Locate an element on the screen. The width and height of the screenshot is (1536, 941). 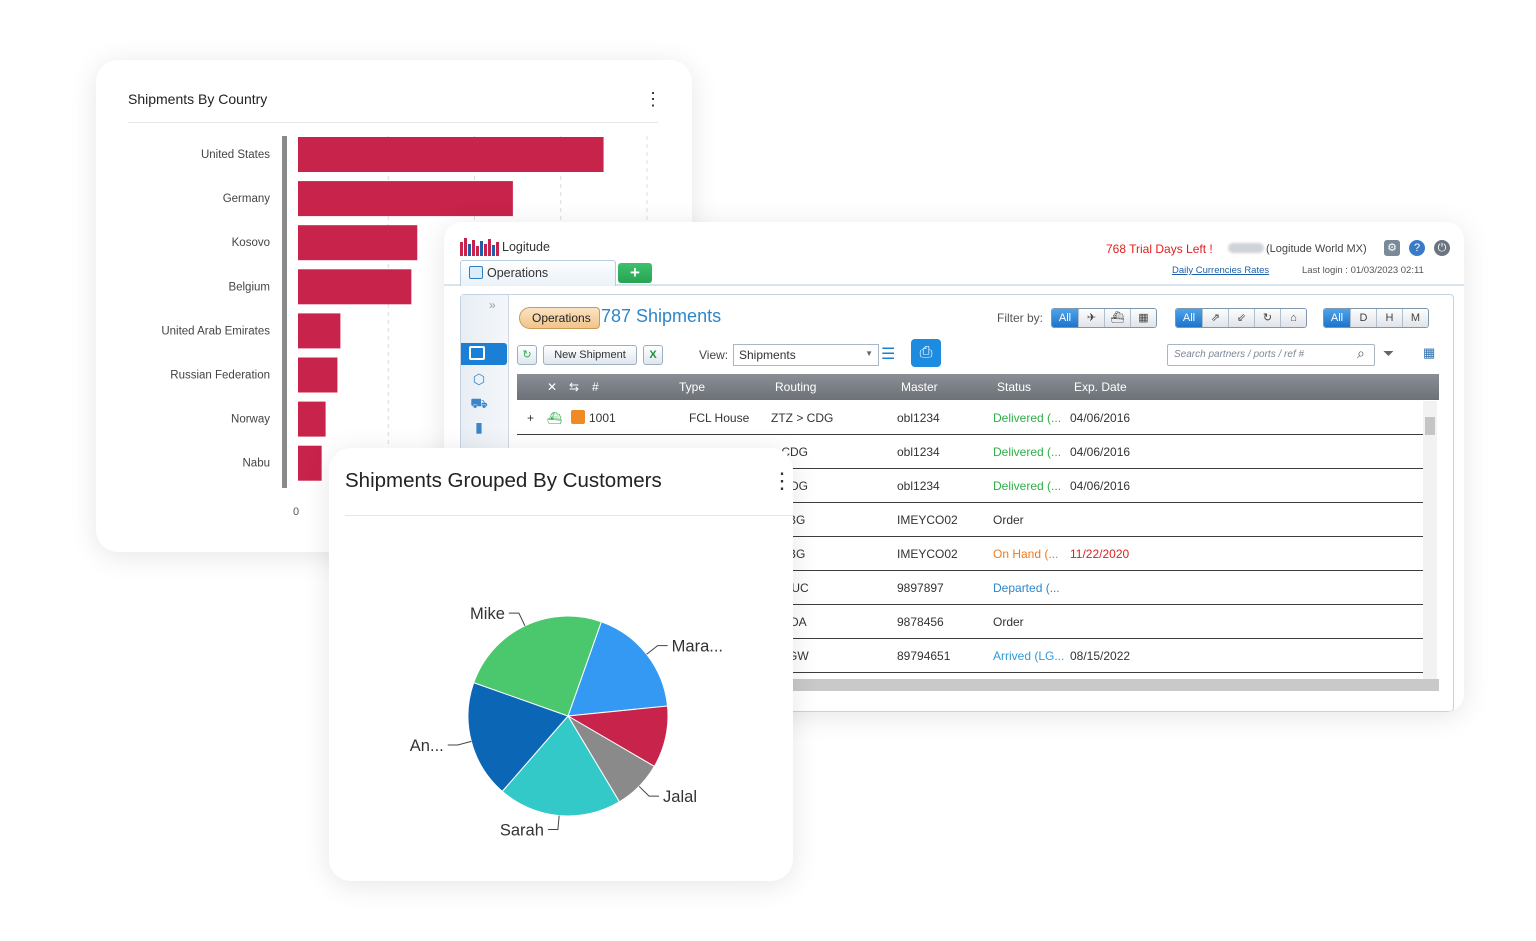
filter-export-icon: ⇗ is located at coordinates (1215, 318).